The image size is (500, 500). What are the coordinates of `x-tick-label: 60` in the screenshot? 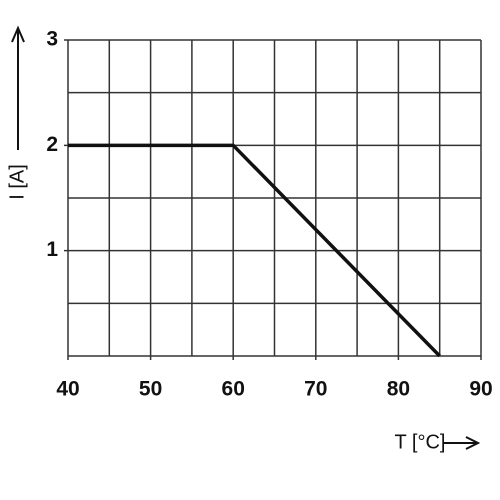 It's located at (233, 389).